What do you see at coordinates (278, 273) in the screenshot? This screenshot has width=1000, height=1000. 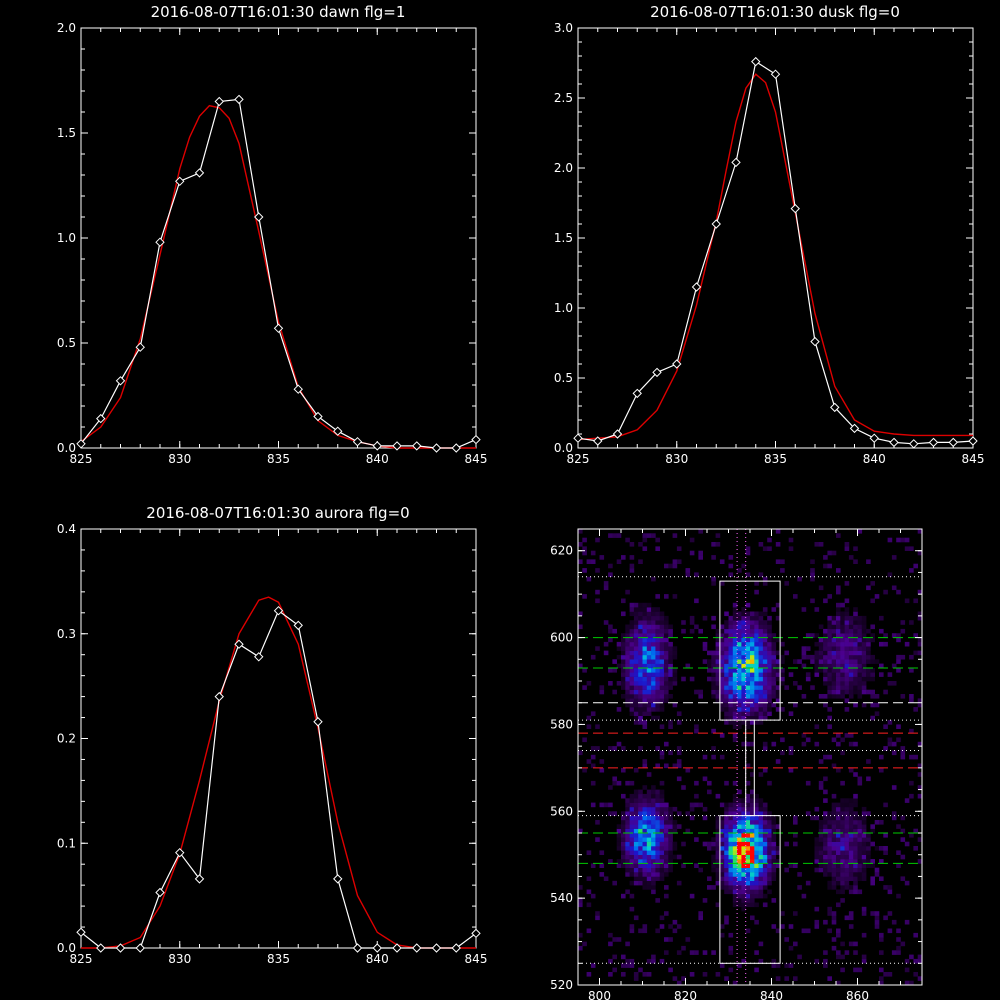 I see `observed-spectrum-line` at bounding box center [278, 273].